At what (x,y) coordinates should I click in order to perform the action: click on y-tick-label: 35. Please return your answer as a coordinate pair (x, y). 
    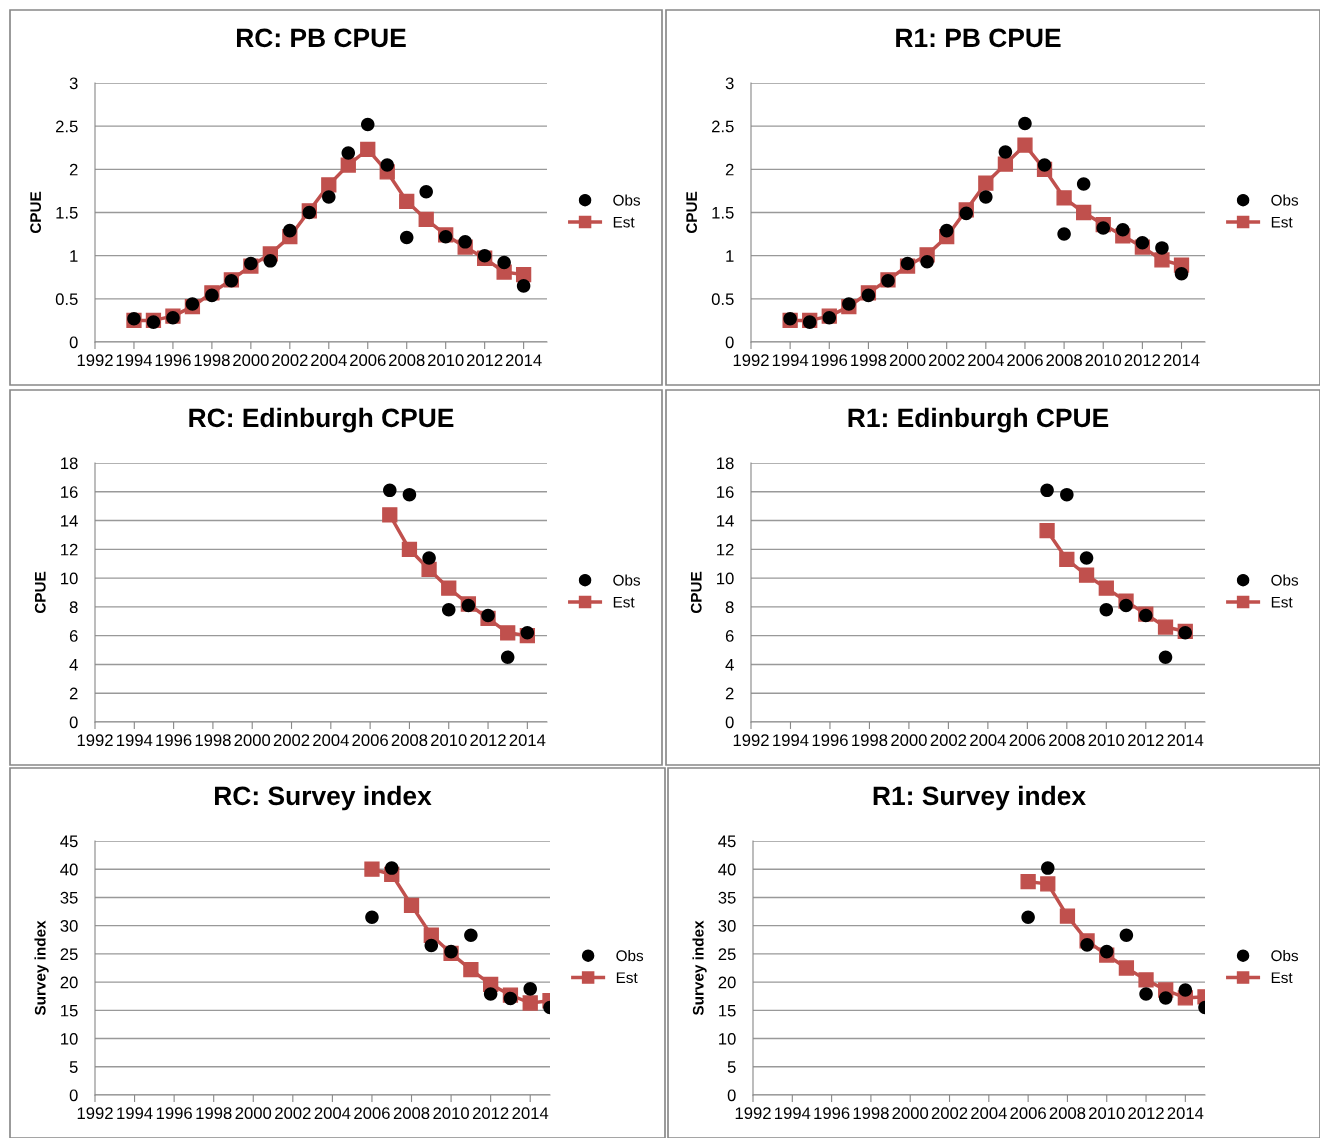
    Looking at the image, I should click on (69, 897).